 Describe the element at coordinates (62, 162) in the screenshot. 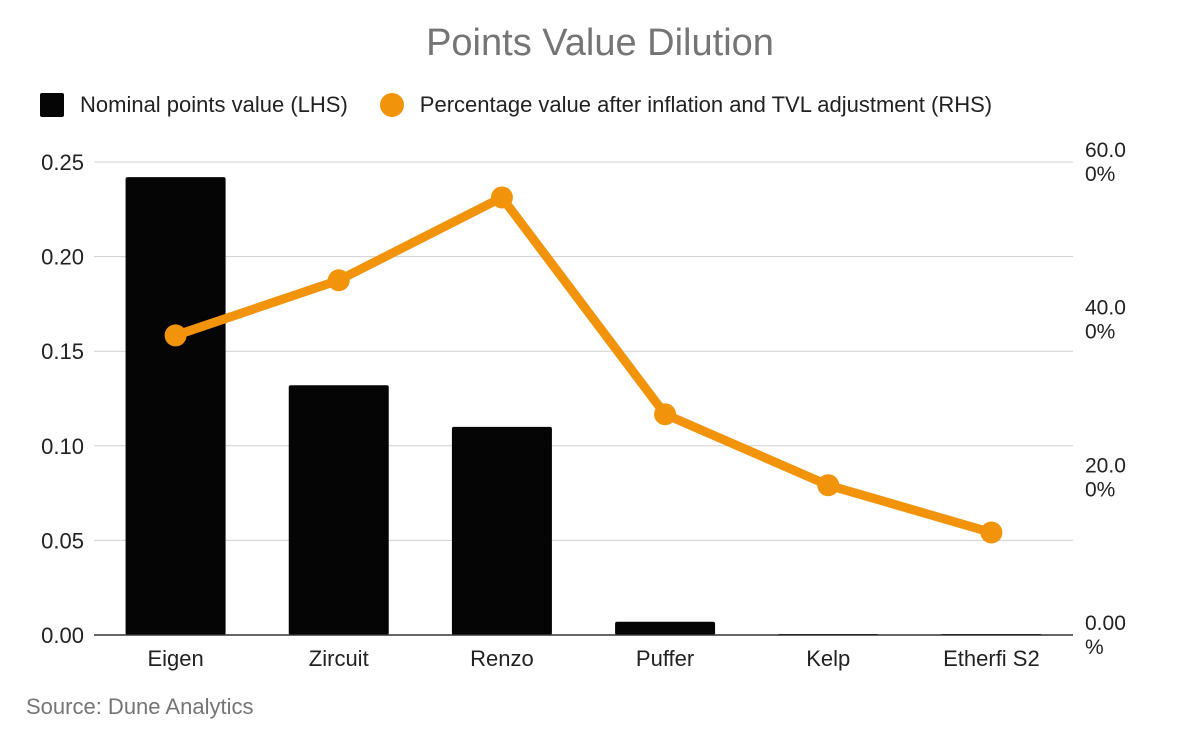

I see `y-left-tick-label: 0.25` at that location.